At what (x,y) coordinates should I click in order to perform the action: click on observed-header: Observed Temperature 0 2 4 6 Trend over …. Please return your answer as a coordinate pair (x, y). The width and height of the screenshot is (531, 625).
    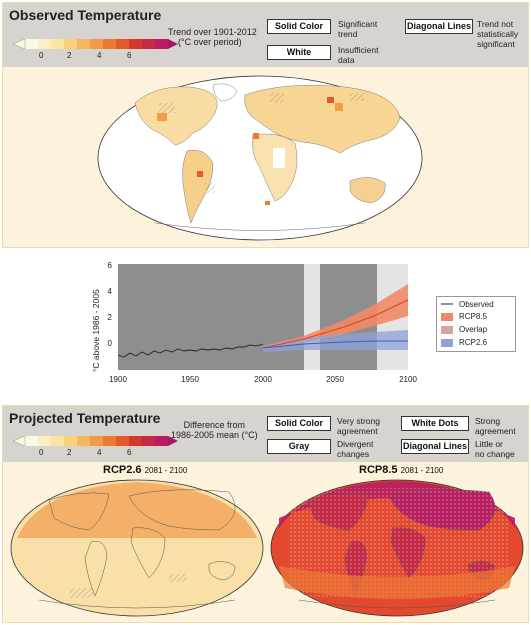
    Looking at the image, I should click on (265, 35).